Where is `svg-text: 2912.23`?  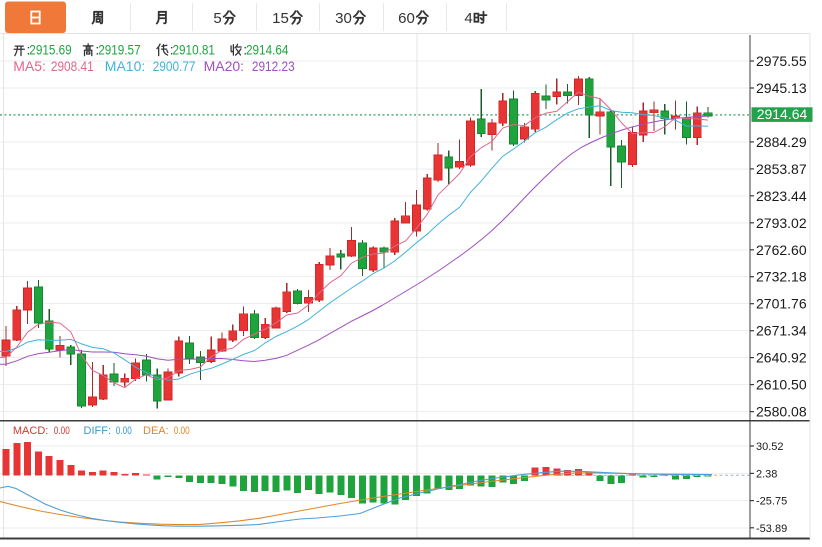
svg-text: 2912.23 is located at coordinates (273, 66).